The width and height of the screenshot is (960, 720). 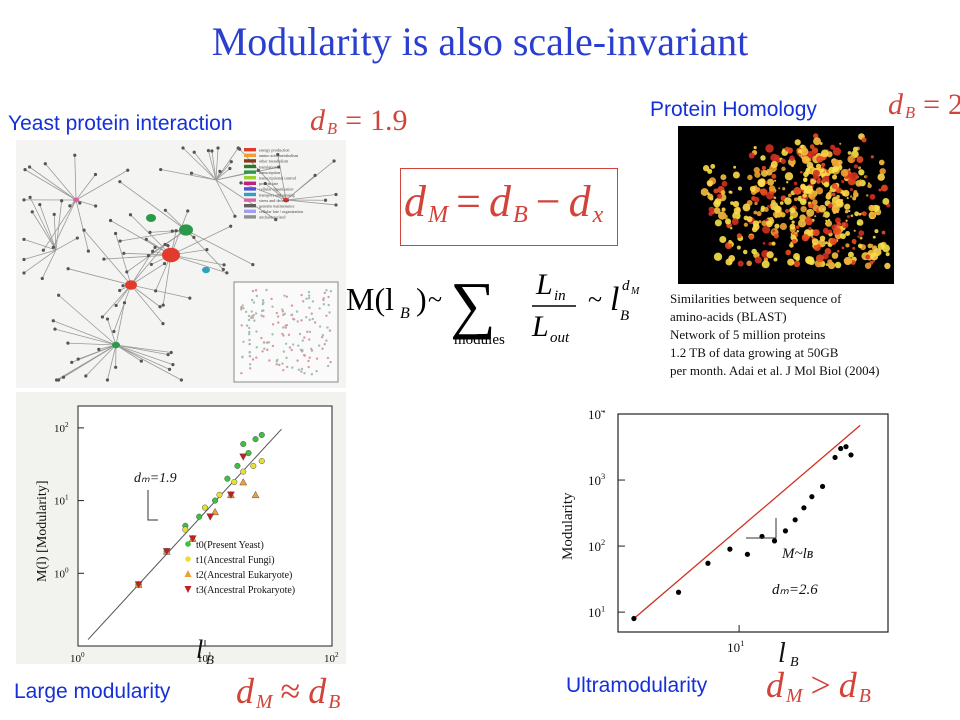 What do you see at coordinates (596, 545) in the screenshot?
I see `y-tick-label: 10²` at bounding box center [596, 545].